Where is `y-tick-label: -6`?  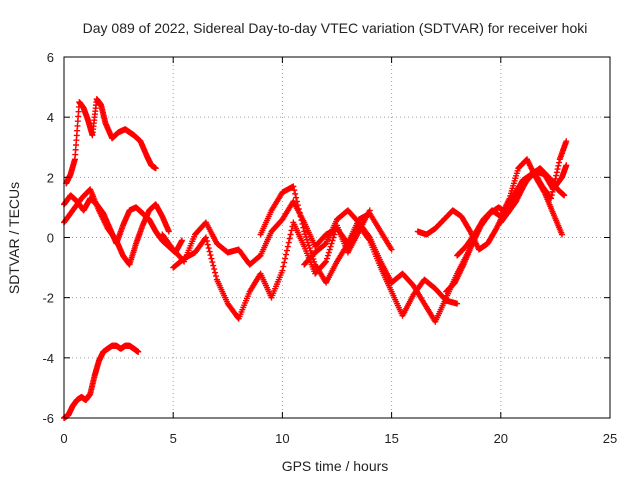
y-tick-label: -6 is located at coordinates (48, 418).